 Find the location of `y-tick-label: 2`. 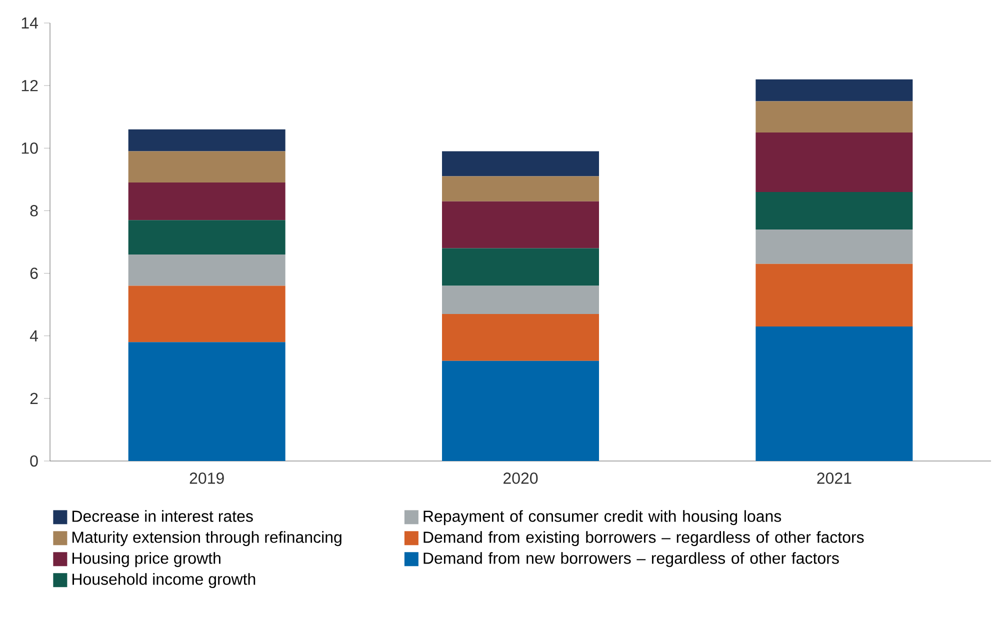

y-tick-label: 2 is located at coordinates (34, 398).